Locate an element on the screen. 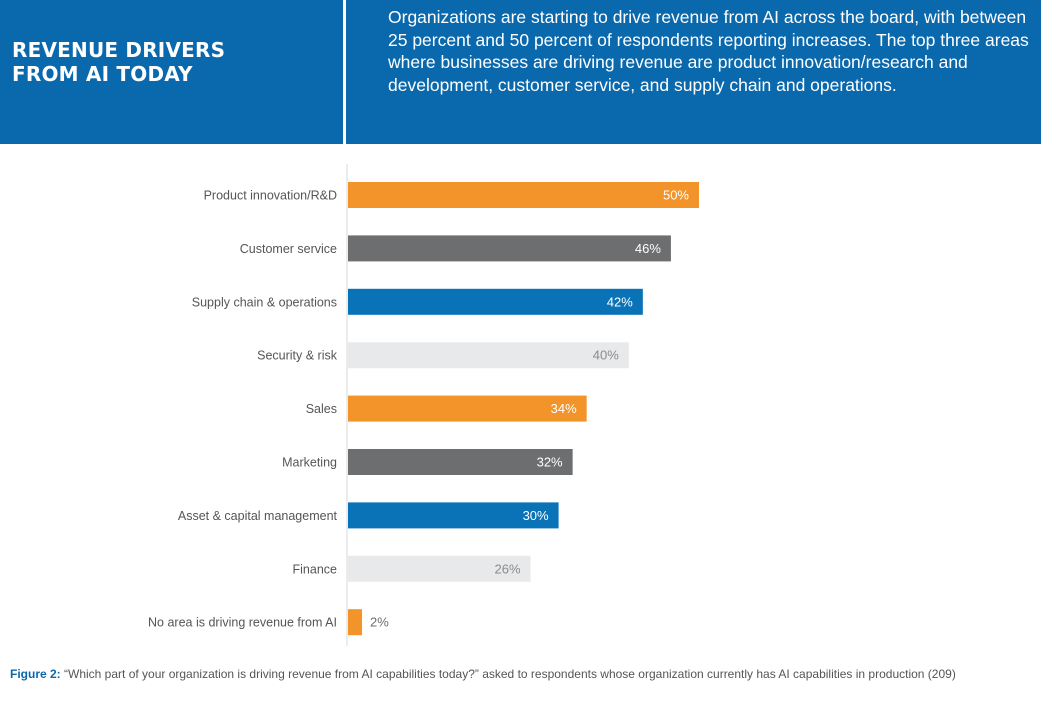 This screenshot has height=701, width=1041. category-label: Security & risk is located at coordinates (297, 356).